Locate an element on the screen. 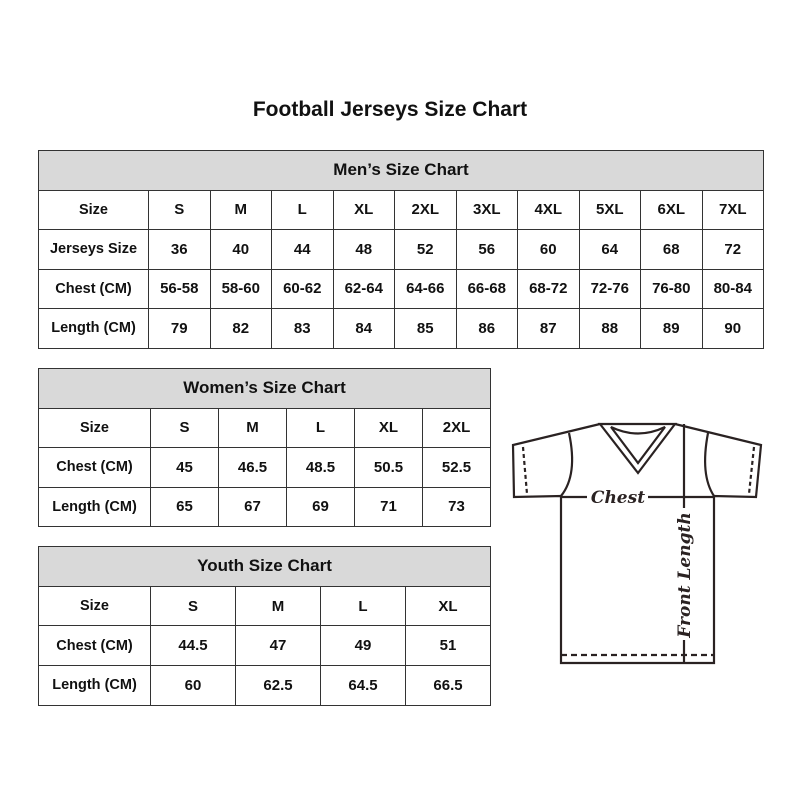  table-cell: 82 is located at coordinates (240, 328).